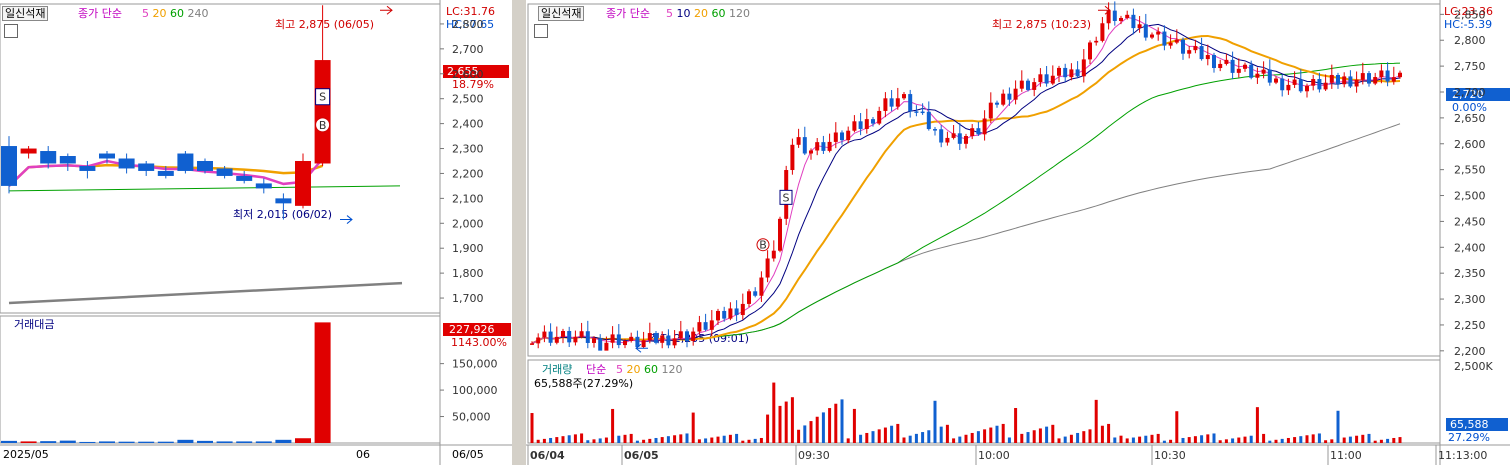 The image size is (1510, 465). I want to click on left-volume-tag: 227,926, so click(477, 329).